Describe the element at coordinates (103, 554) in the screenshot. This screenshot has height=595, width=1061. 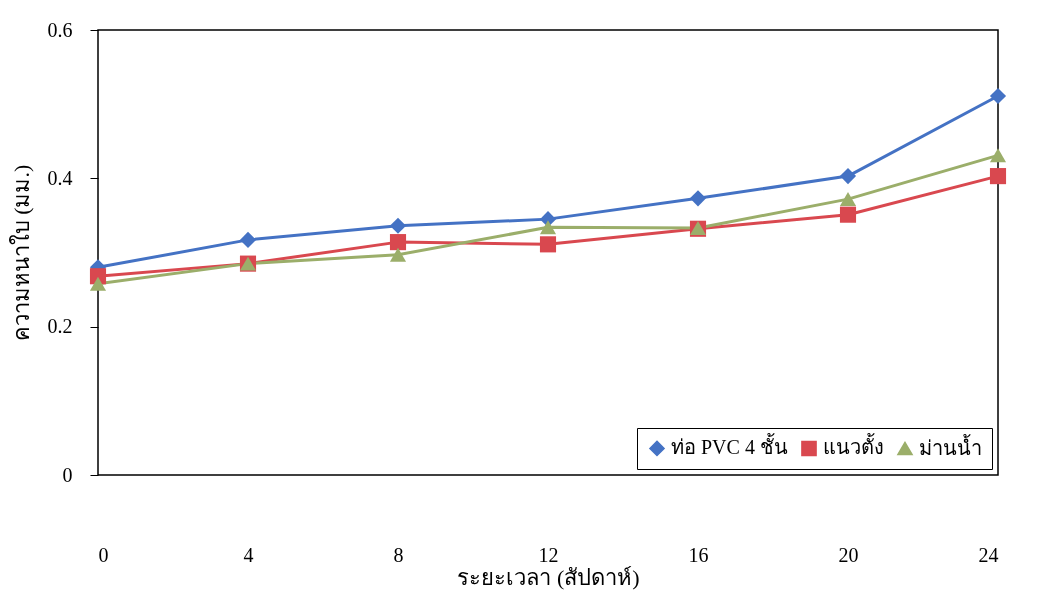
I see `x-tick-label: 0` at that location.